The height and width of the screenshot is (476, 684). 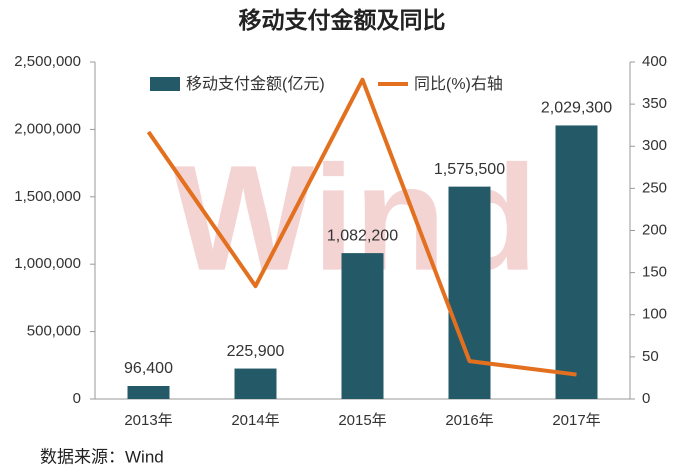 What do you see at coordinates (576, 420) in the screenshot?
I see `x-tick-label: 2017年` at bounding box center [576, 420].